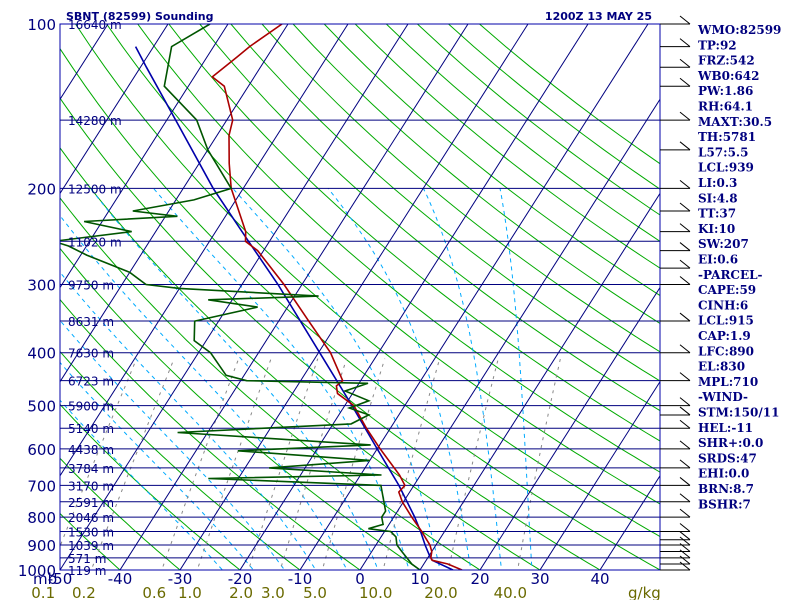  I want to click on index-item: BSHR:7, so click(724, 504).